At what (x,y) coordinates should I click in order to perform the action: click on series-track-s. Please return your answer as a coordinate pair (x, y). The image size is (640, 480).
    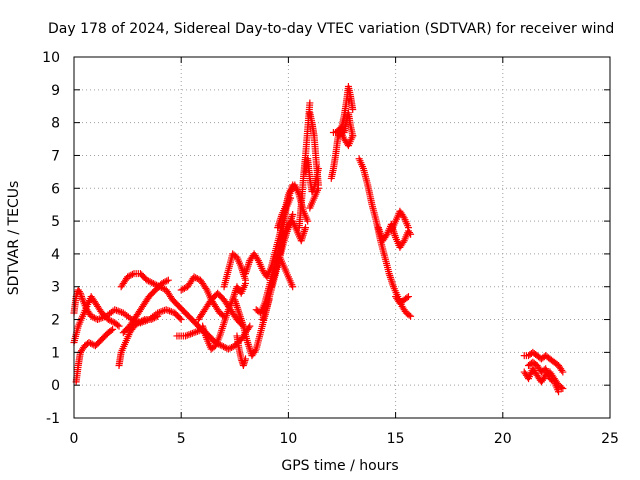
    Looking at the image, I should click on (293, 237).